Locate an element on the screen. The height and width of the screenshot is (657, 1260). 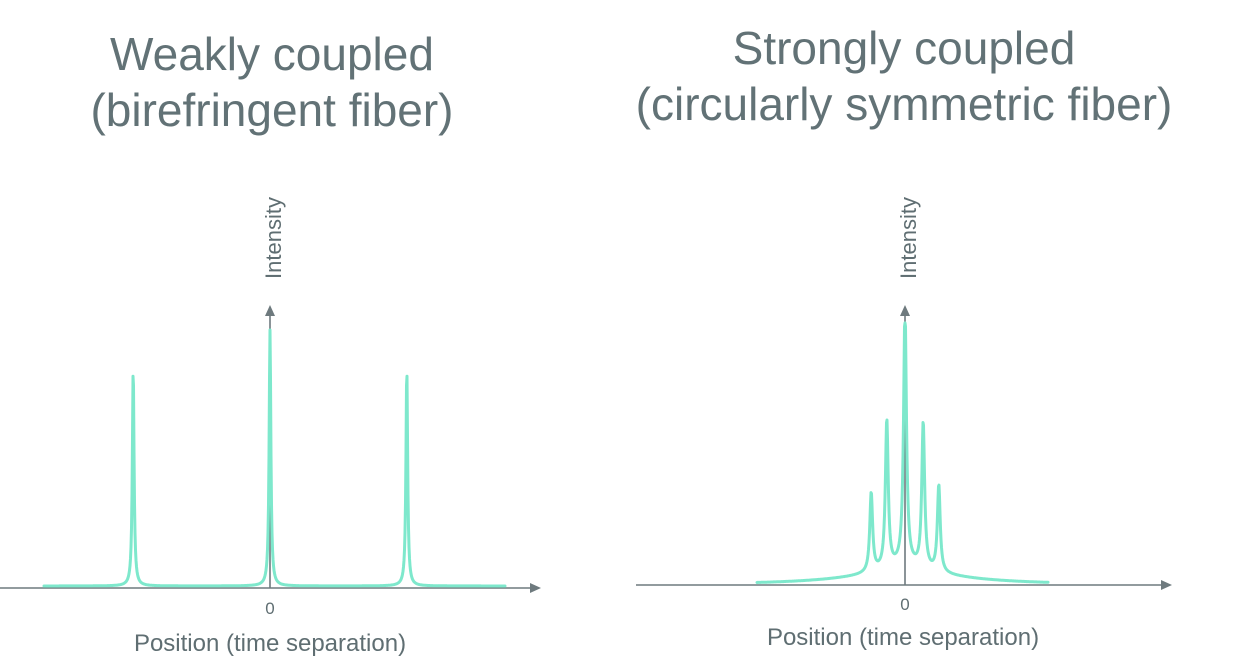
x-axis-label-right: Position (time separation) is located at coordinates (903, 637).